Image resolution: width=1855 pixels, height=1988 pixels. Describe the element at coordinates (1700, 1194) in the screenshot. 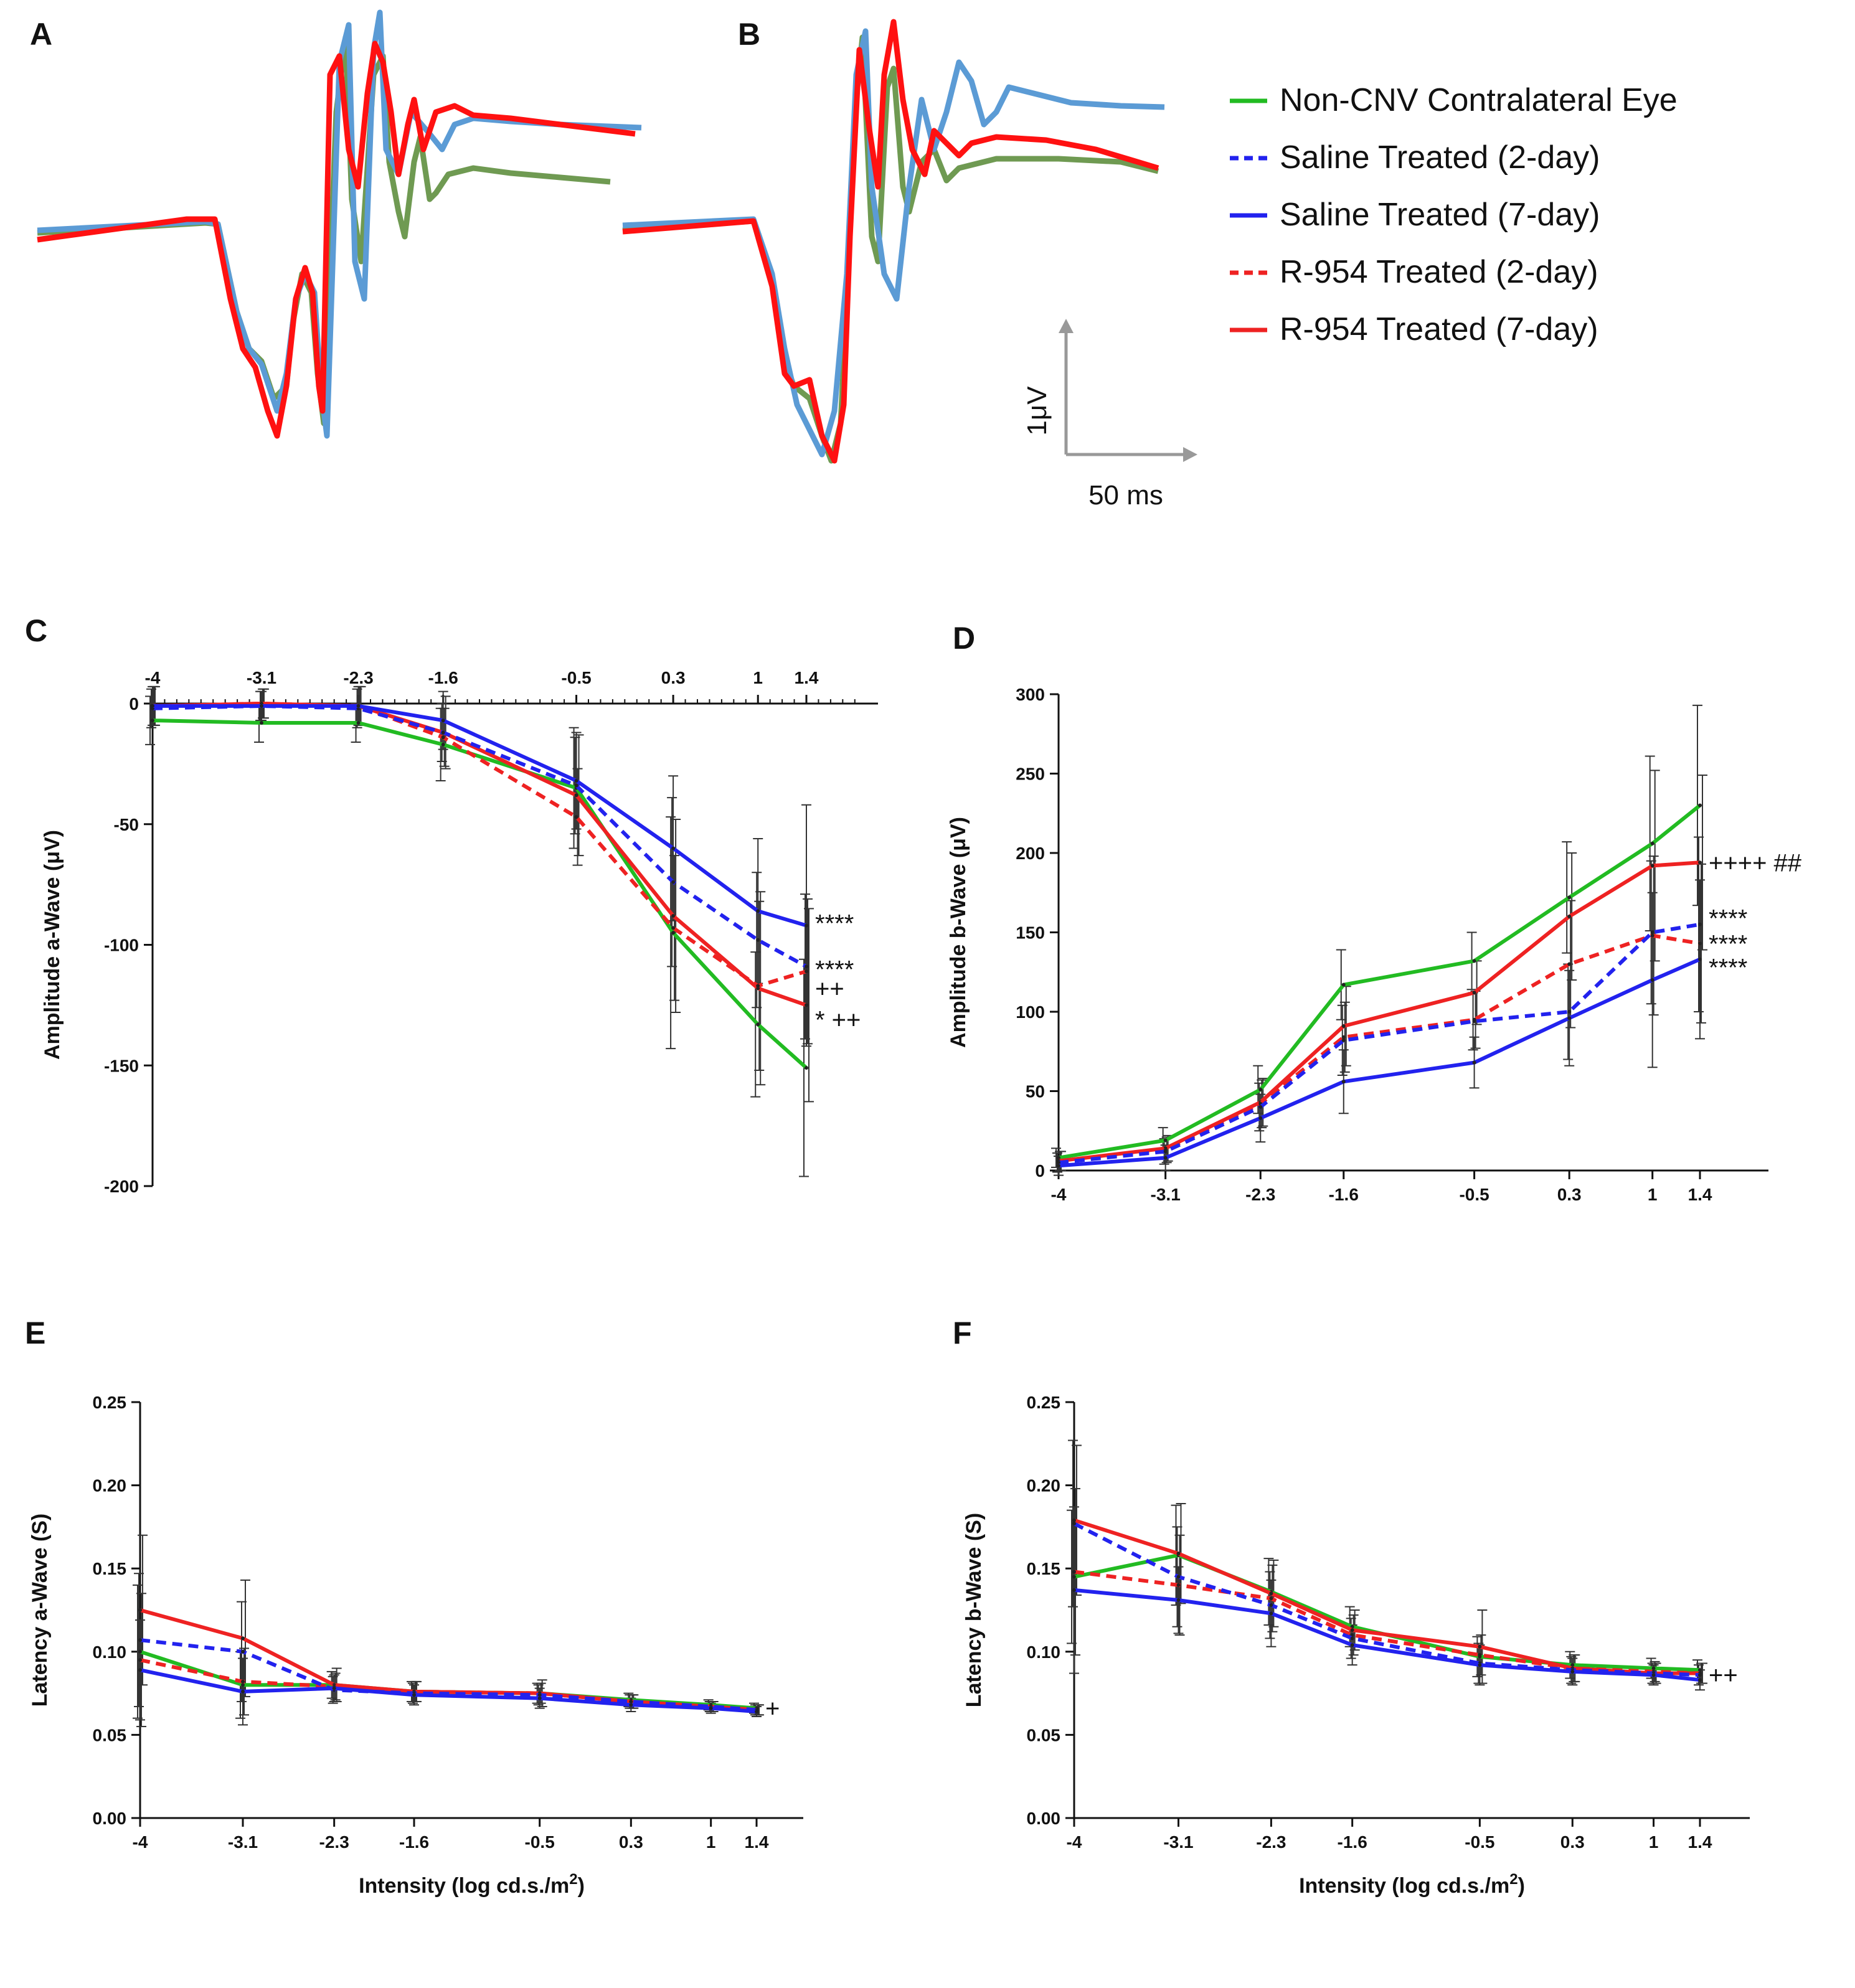

I see `x-tick-label: 1.4` at that location.